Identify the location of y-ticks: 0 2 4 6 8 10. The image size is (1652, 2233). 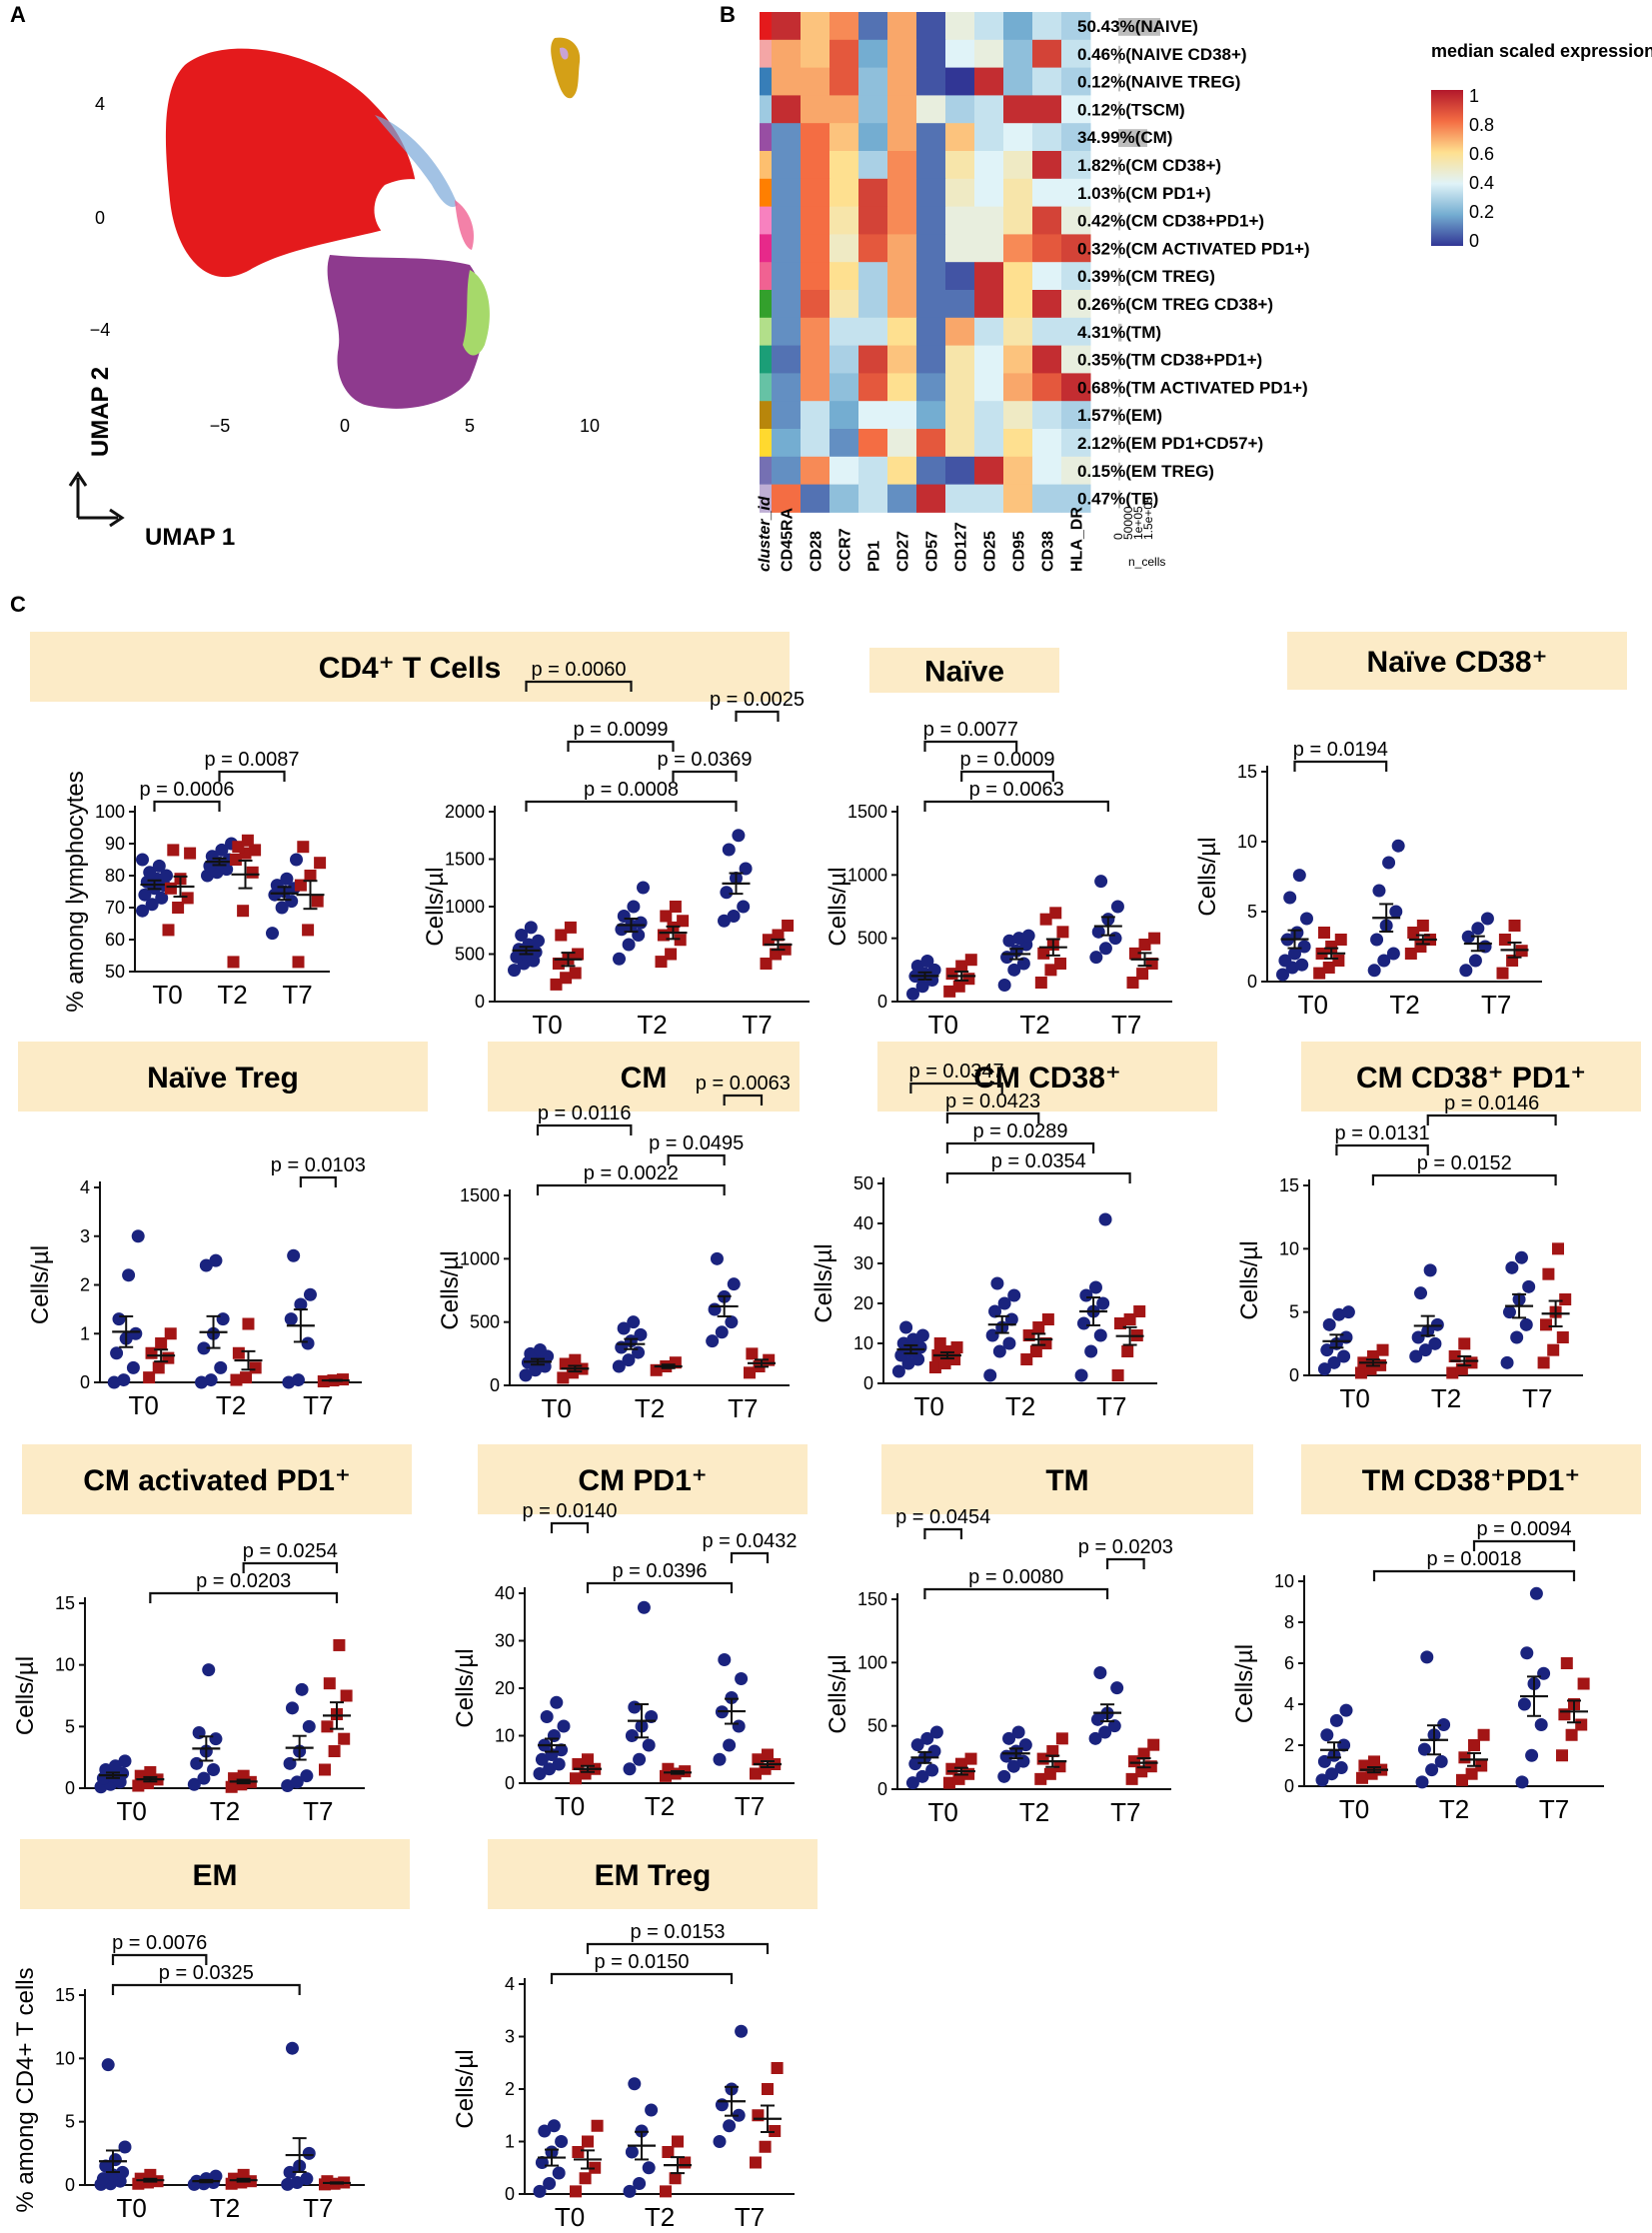
(1289, 1684).